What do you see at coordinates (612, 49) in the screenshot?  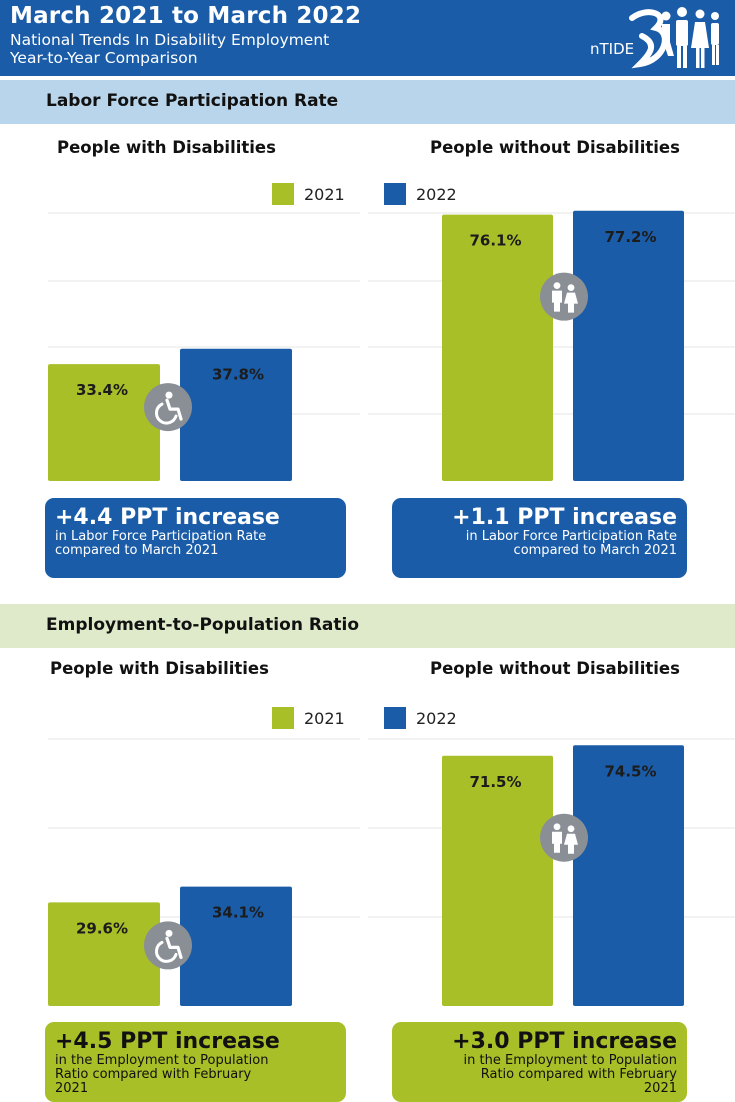 I see `logo-text: nTIDE` at bounding box center [612, 49].